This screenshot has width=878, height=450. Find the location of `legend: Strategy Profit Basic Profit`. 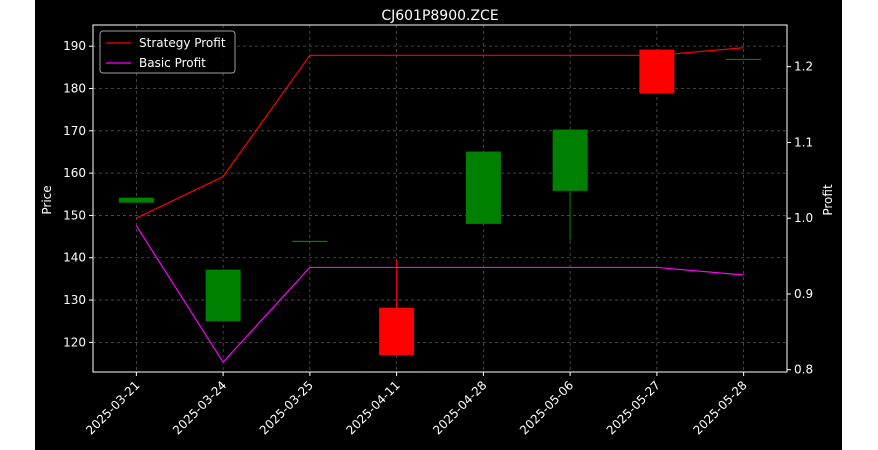

legend: Strategy Profit Basic Profit is located at coordinates (167, 52).